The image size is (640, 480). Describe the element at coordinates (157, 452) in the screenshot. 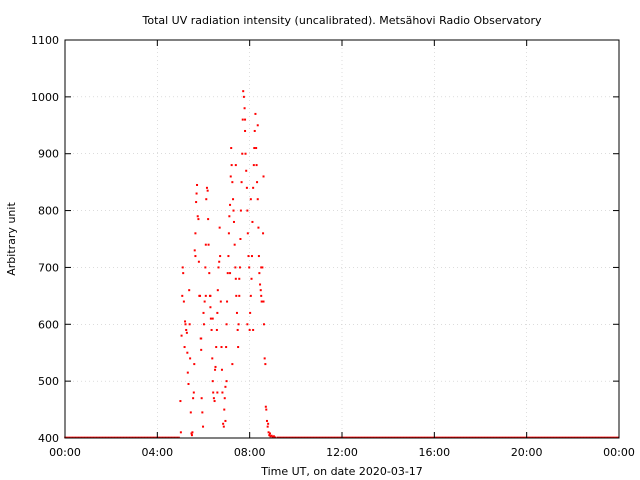

I see `x-tick-label: 04:00` at that location.